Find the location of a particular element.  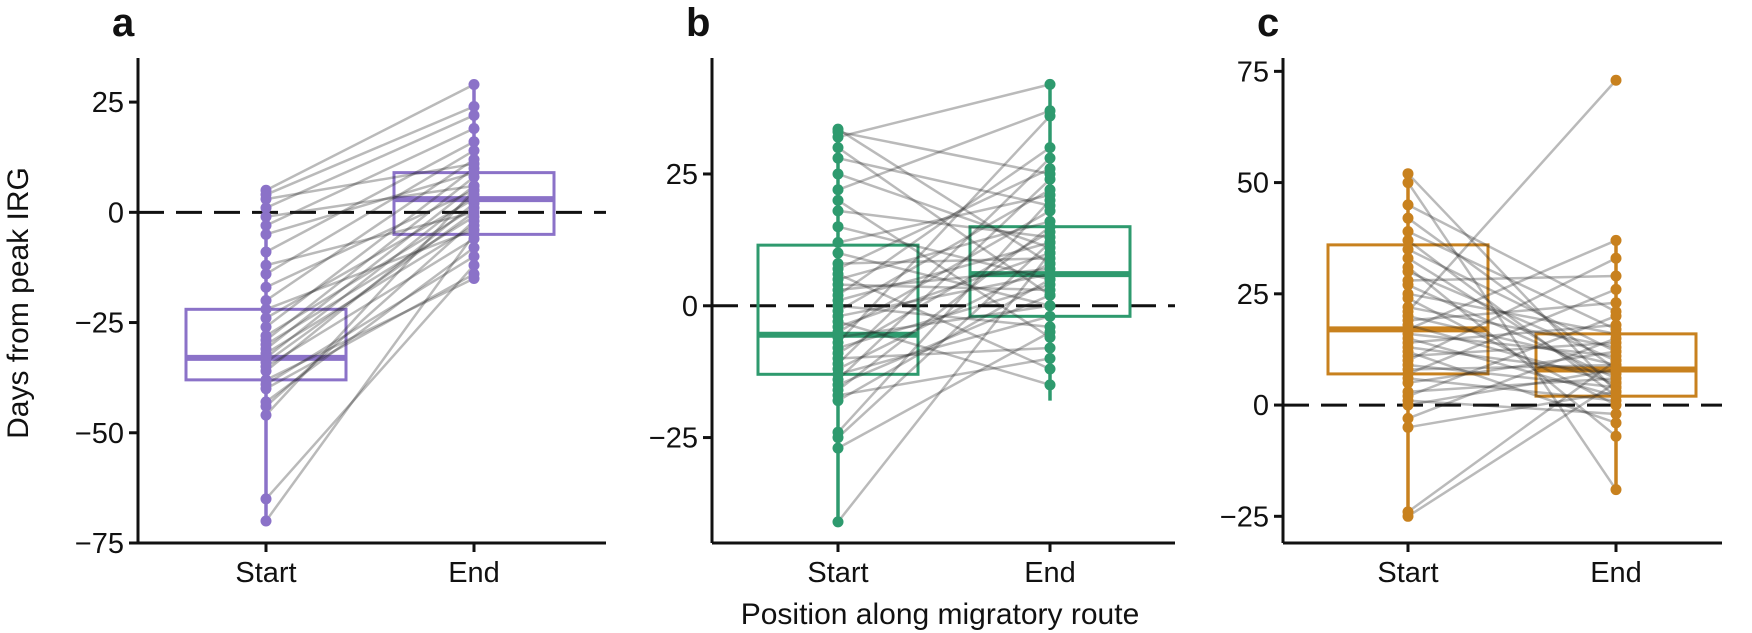

x-tick-label-a: Start is located at coordinates (265, 573).